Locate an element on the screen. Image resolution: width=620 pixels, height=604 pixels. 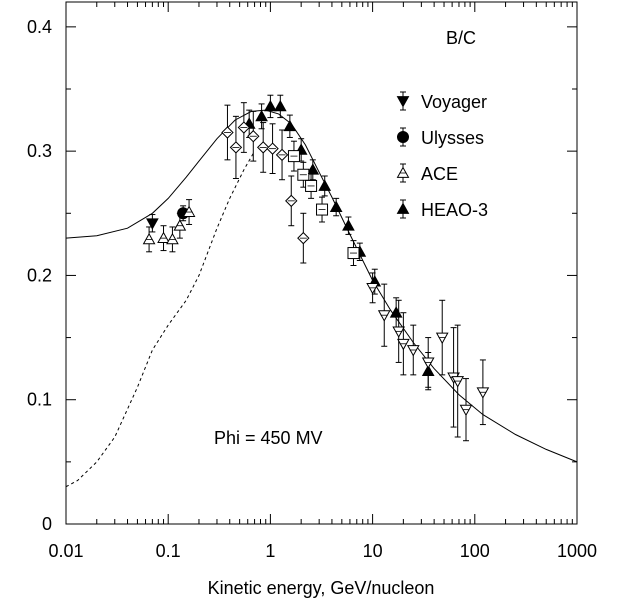
y-tick-label: 0.2 is located at coordinates (39, 275).